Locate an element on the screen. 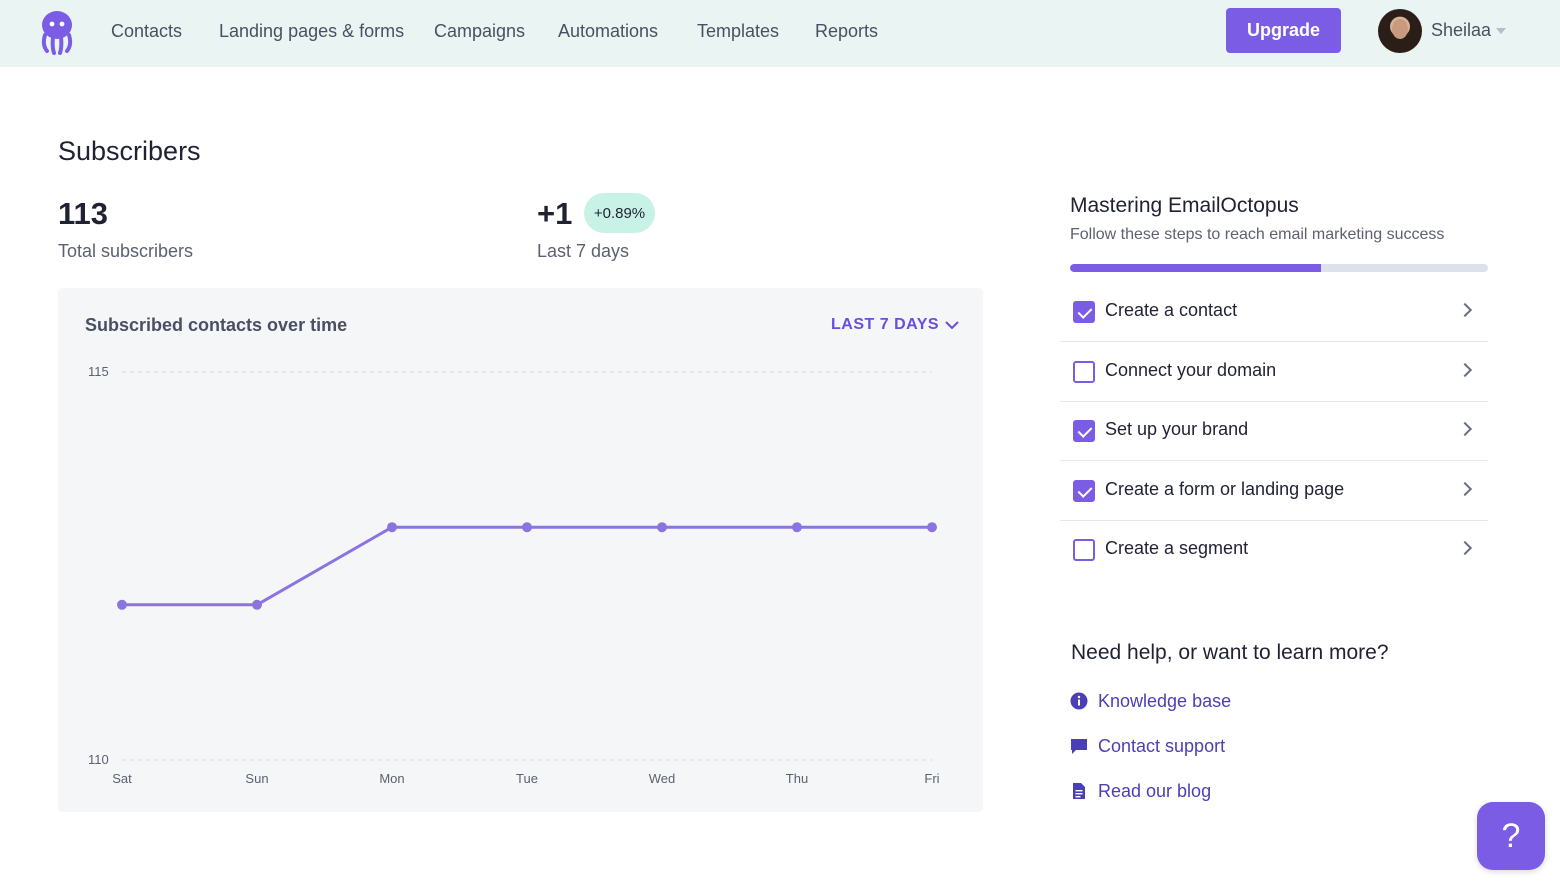 Image resolution: width=1560 pixels, height=885 pixels. knowledge-base-label: Knowledge base is located at coordinates (1165, 700).